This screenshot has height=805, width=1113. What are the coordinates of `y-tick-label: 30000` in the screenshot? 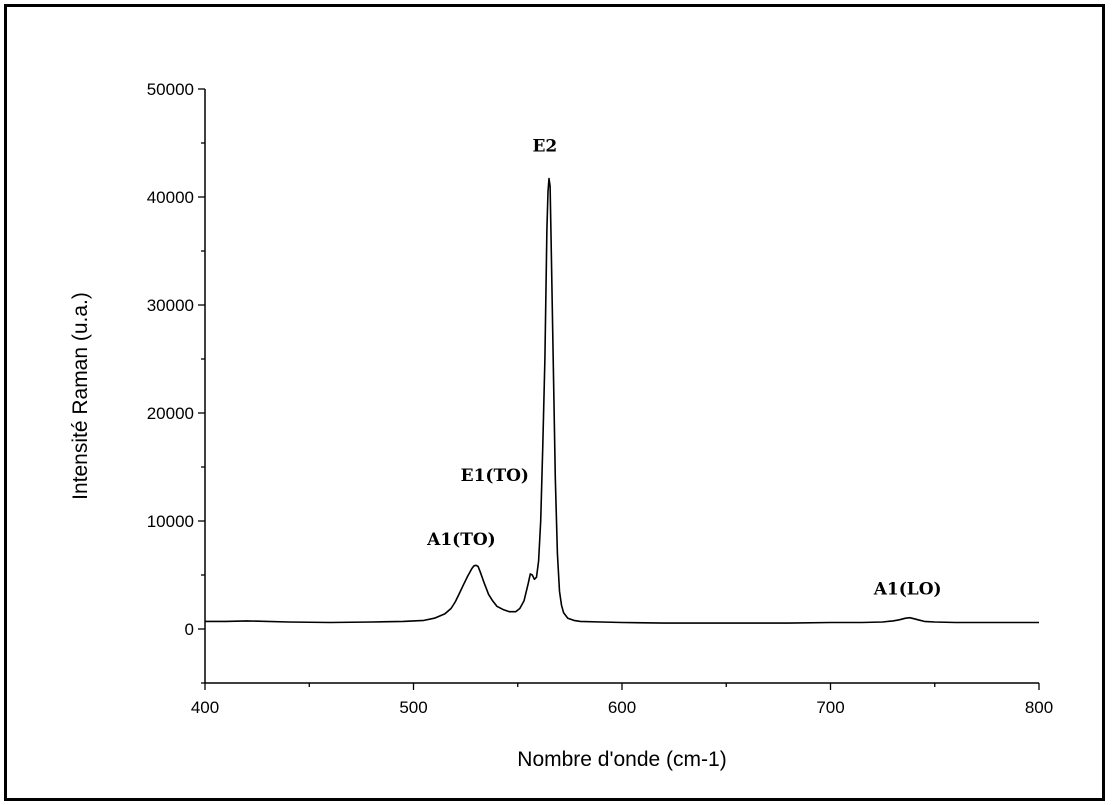 It's located at (170, 305).